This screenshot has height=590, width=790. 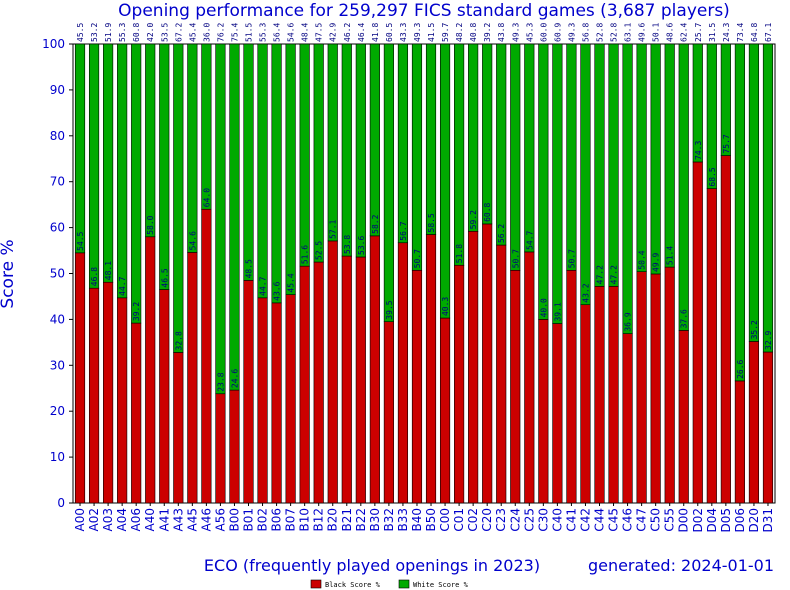 What do you see at coordinates (543, 520) in the screenshot?
I see `x-tick-label-C30: C30` at bounding box center [543, 520].